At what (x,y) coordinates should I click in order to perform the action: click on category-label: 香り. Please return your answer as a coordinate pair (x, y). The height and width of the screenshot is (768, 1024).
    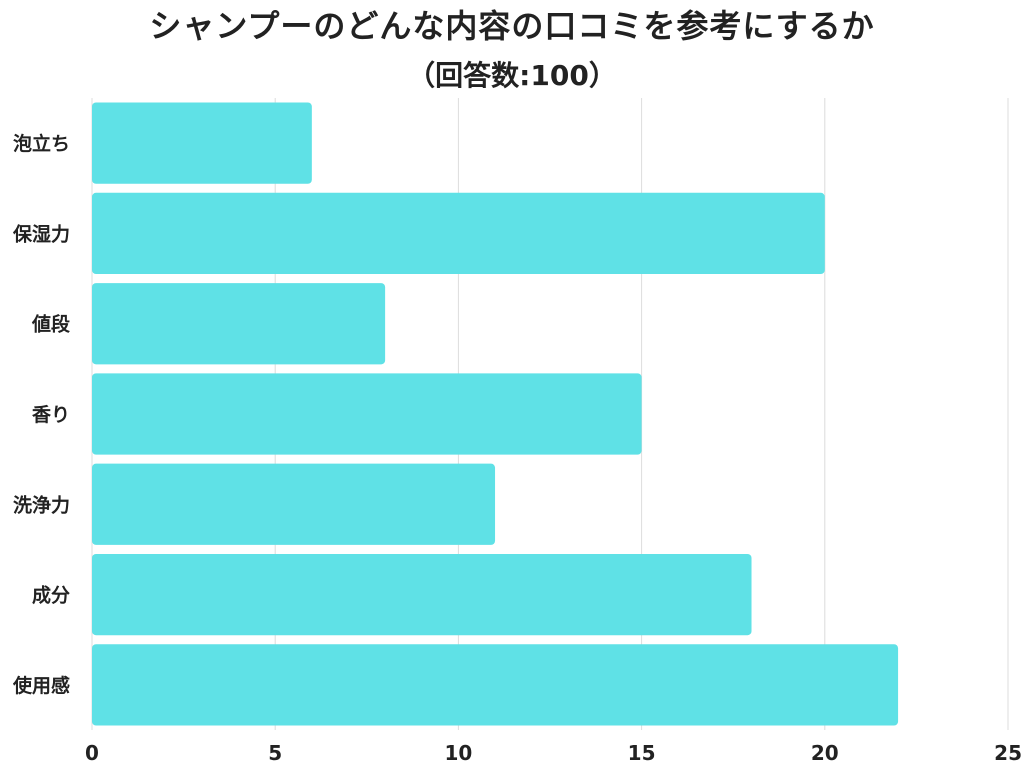
    Looking at the image, I should click on (50, 415).